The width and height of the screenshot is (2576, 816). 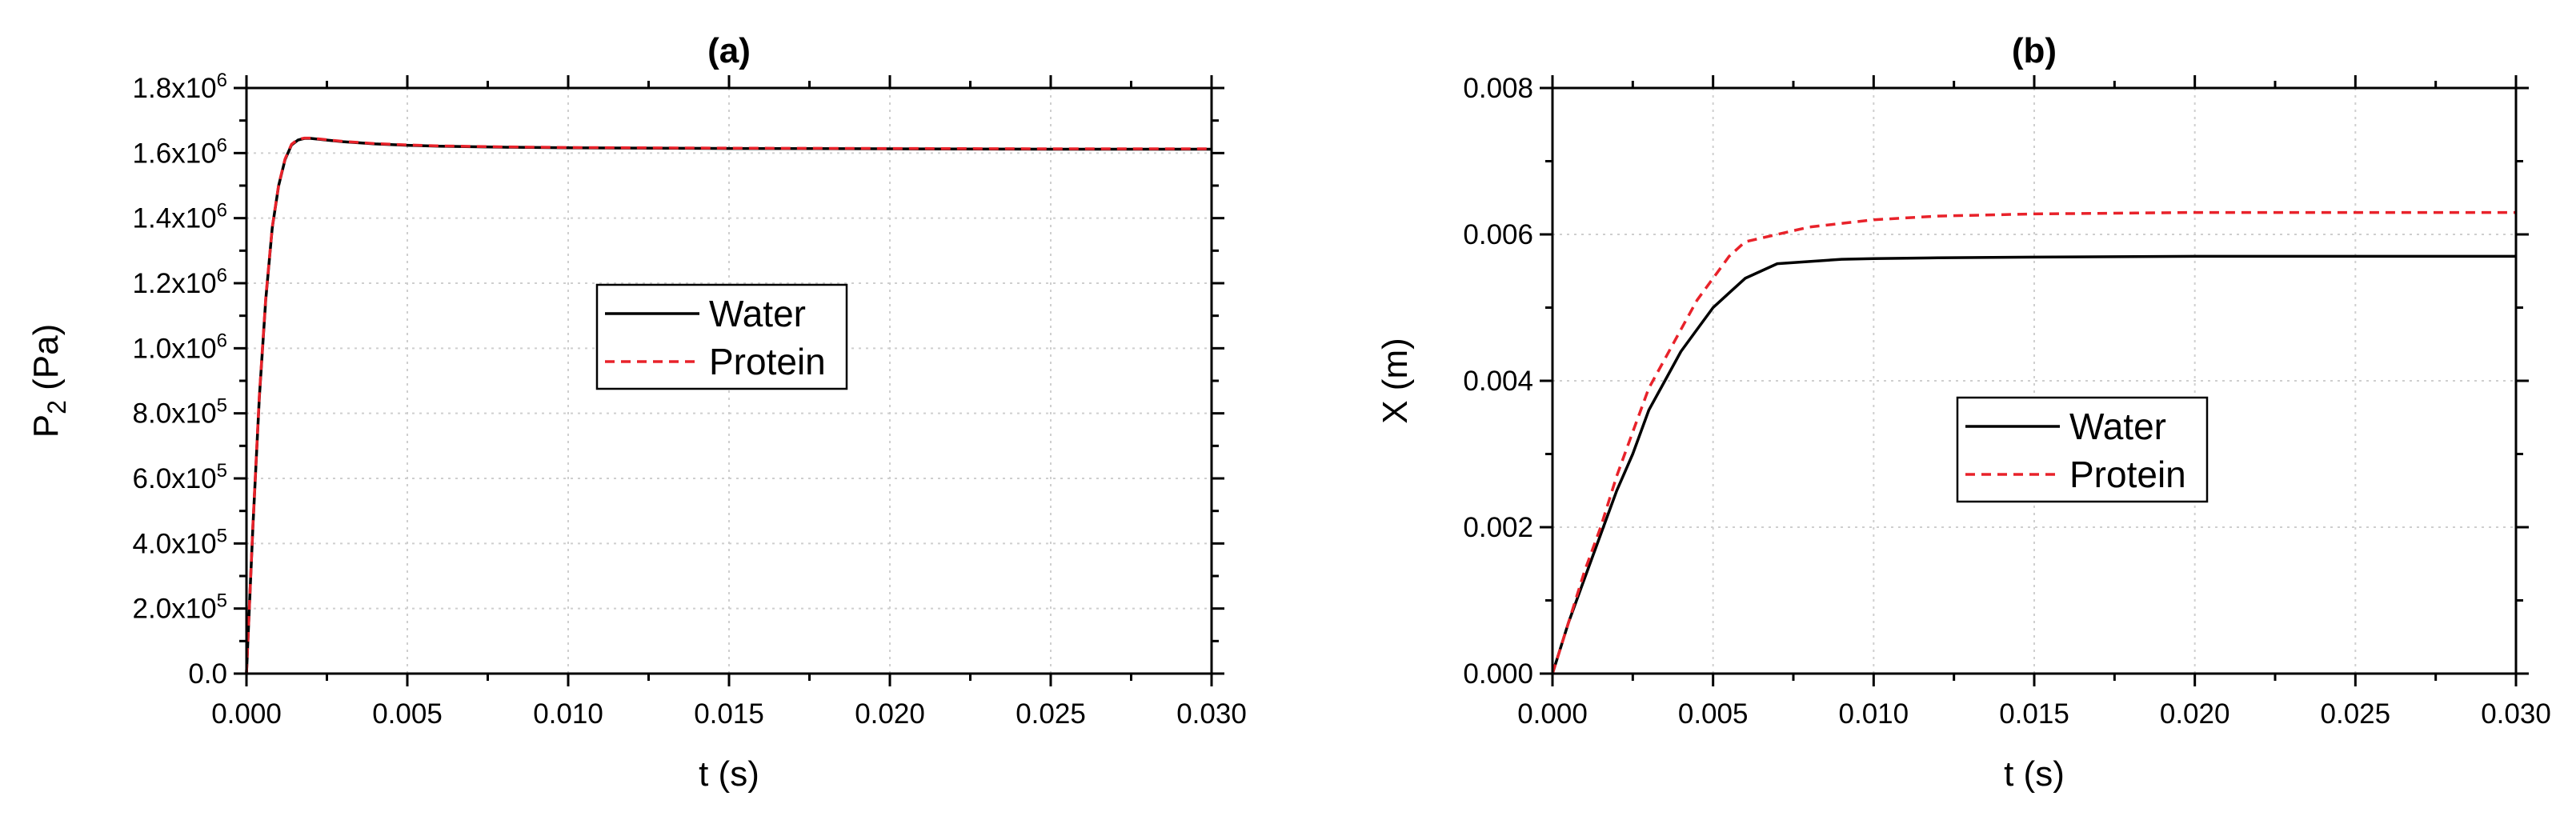 What do you see at coordinates (2034, 50) in the screenshot?
I see `chart-title: (b)` at bounding box center [2034, 50].